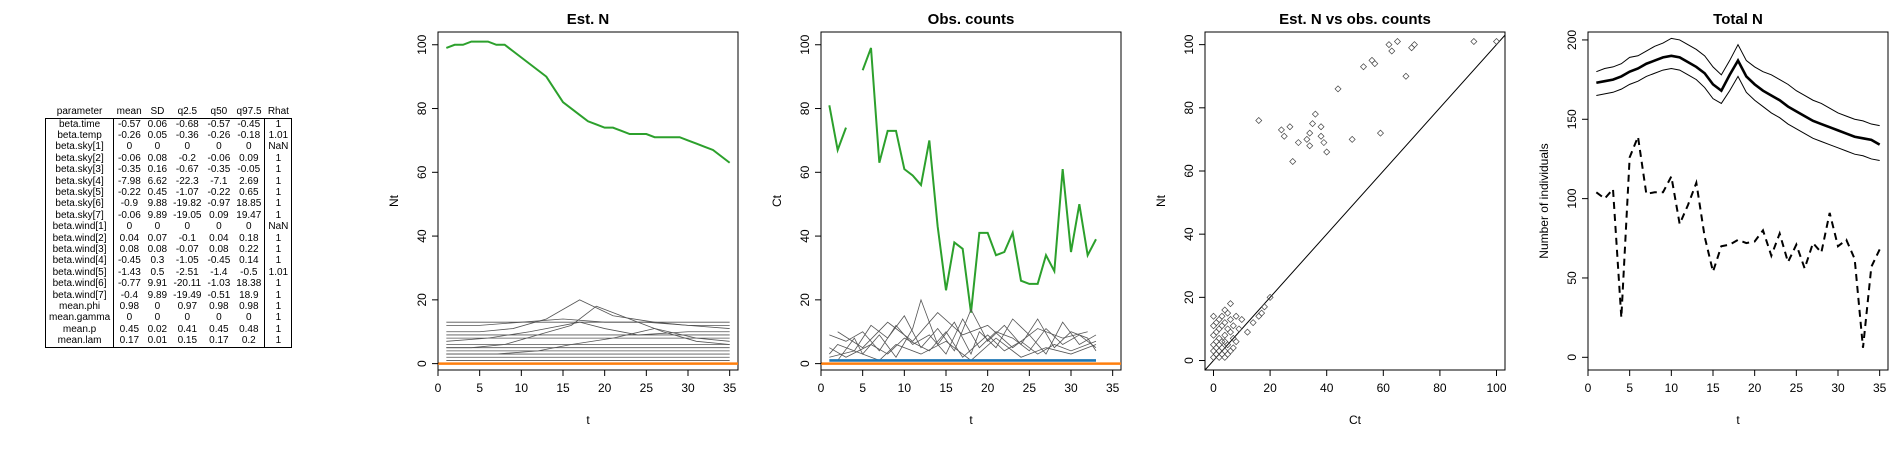 The height and width of the screenshot is (450, 1900). What do you see at coordinates (187, 158) in the screenshot?
I see `table-cell: -0.2` at bounding box center [187, 158].